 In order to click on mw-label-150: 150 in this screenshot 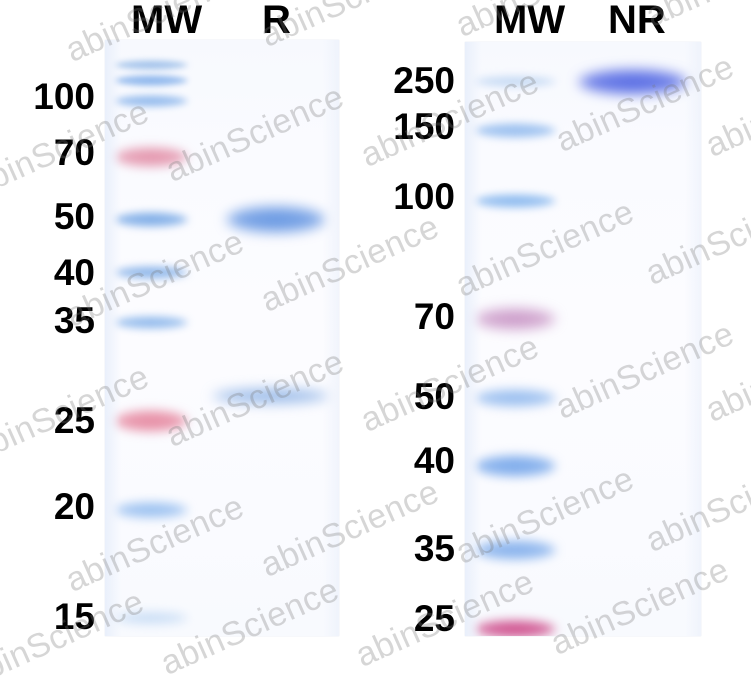, I will do `click(424, 126)`.